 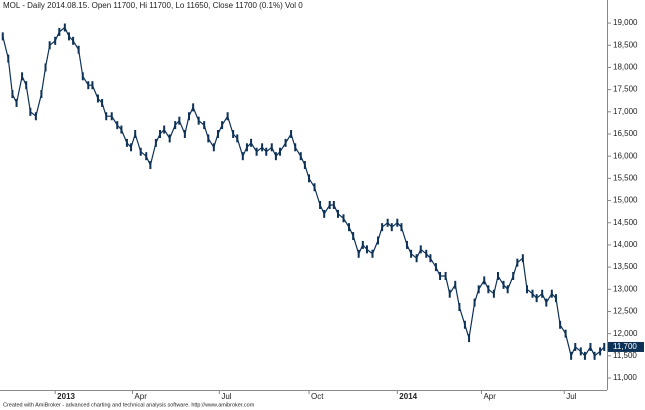 I want to click on y-tick-label: 15,000, so click(x=625, y=200).